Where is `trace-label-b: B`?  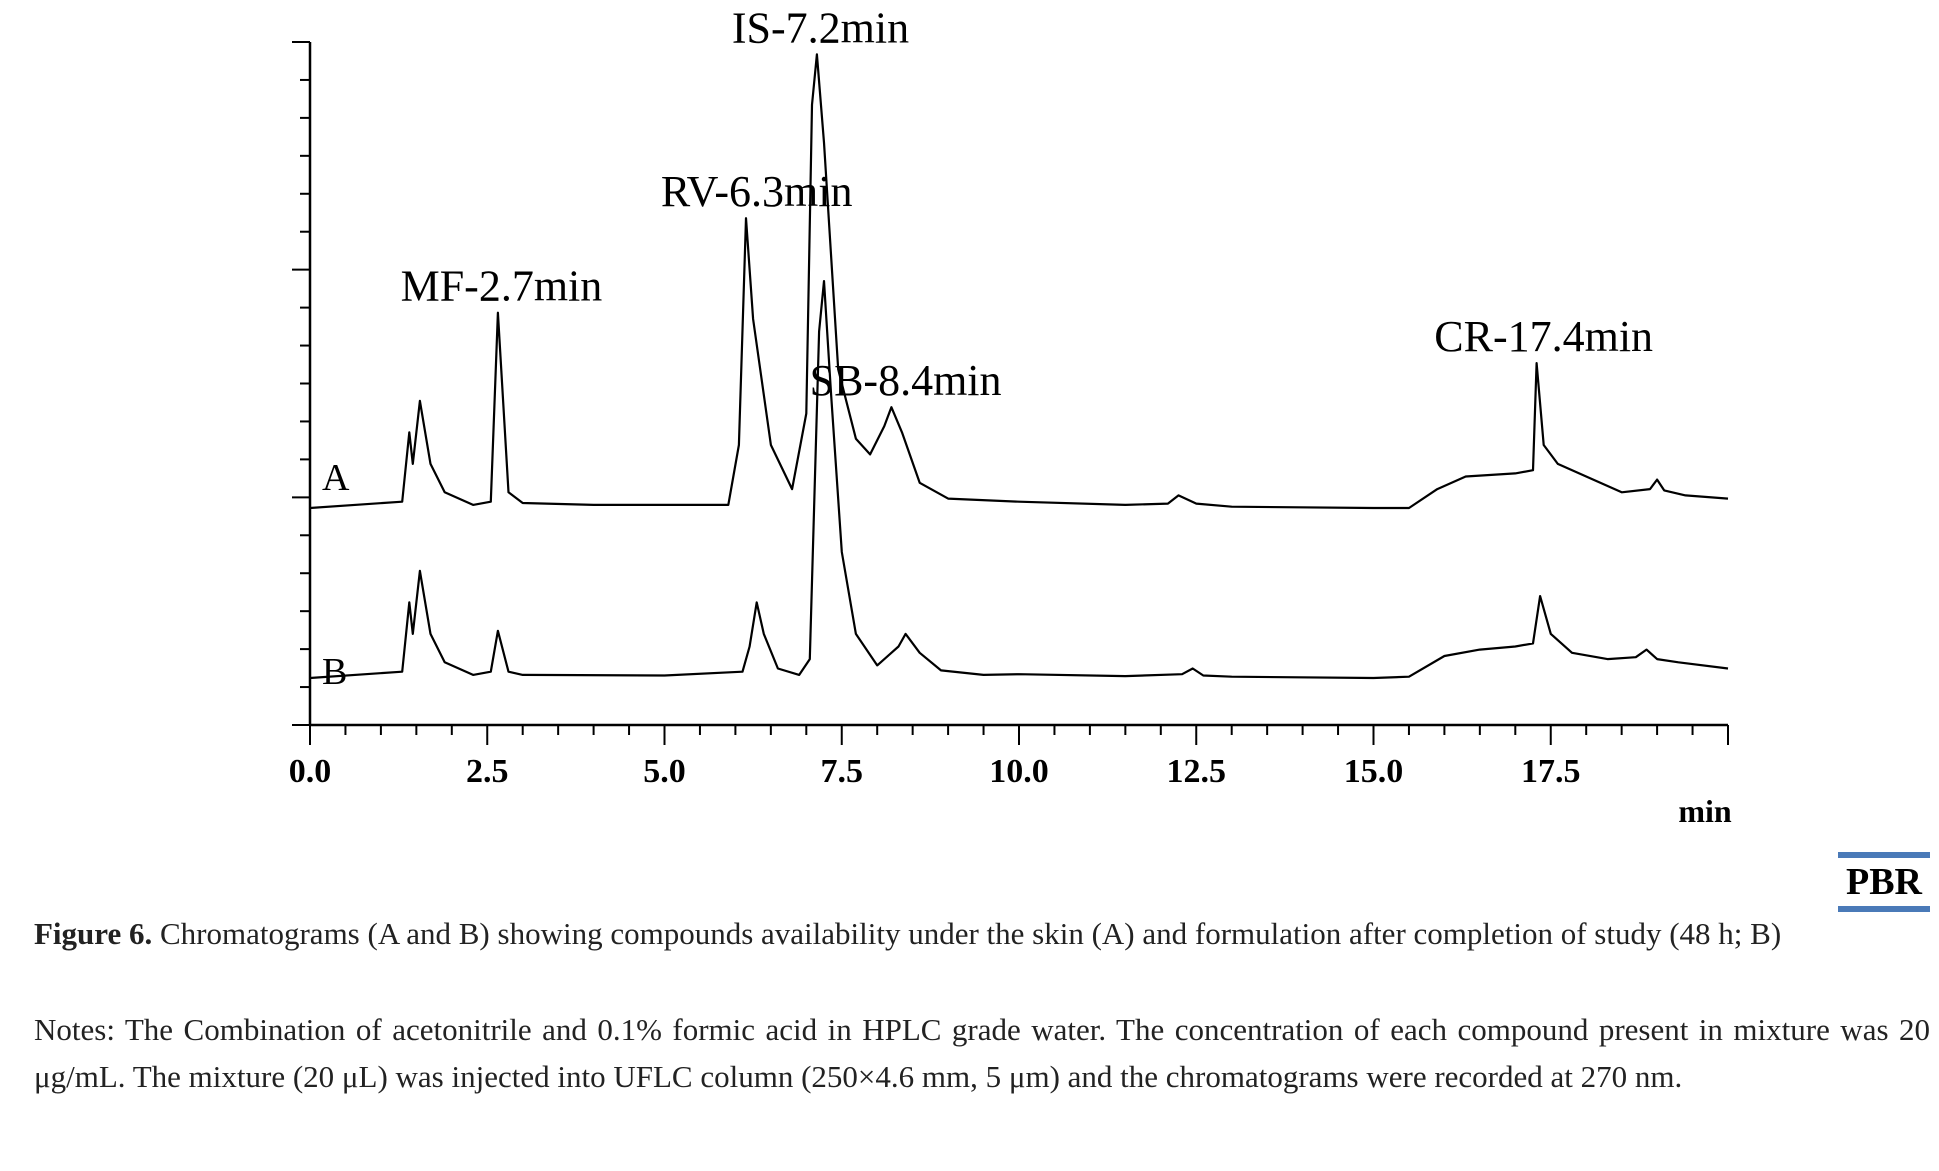
trace-label-b: B is located at coordinates (334, 672).